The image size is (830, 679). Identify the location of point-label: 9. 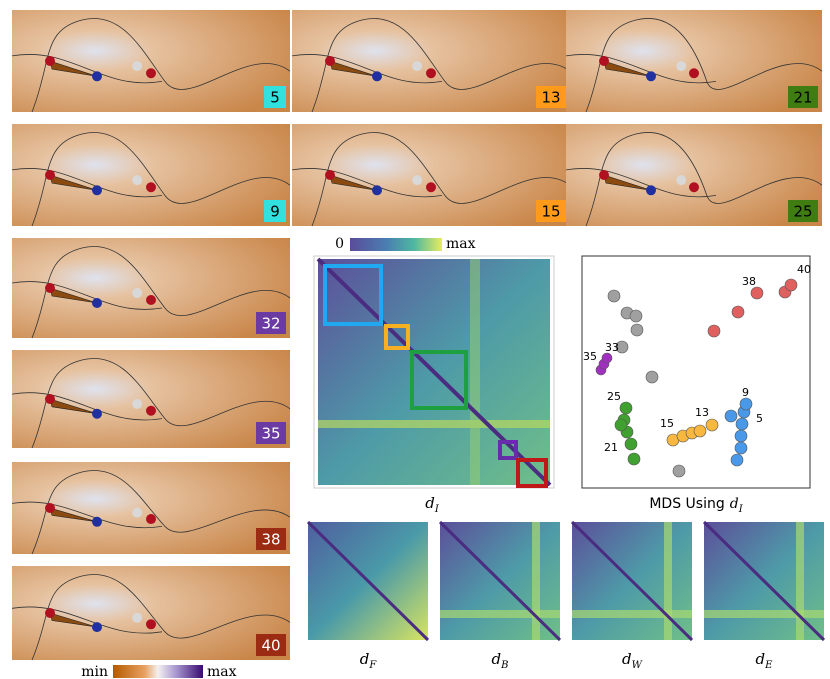
(745, 392).